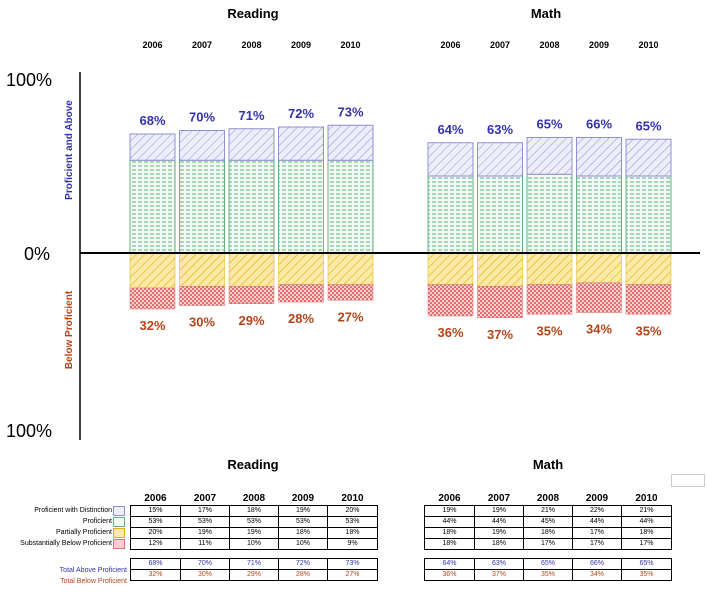 This screenshot has height=592, width=707. I want to click on year-label: 2010, so click(350, 45).